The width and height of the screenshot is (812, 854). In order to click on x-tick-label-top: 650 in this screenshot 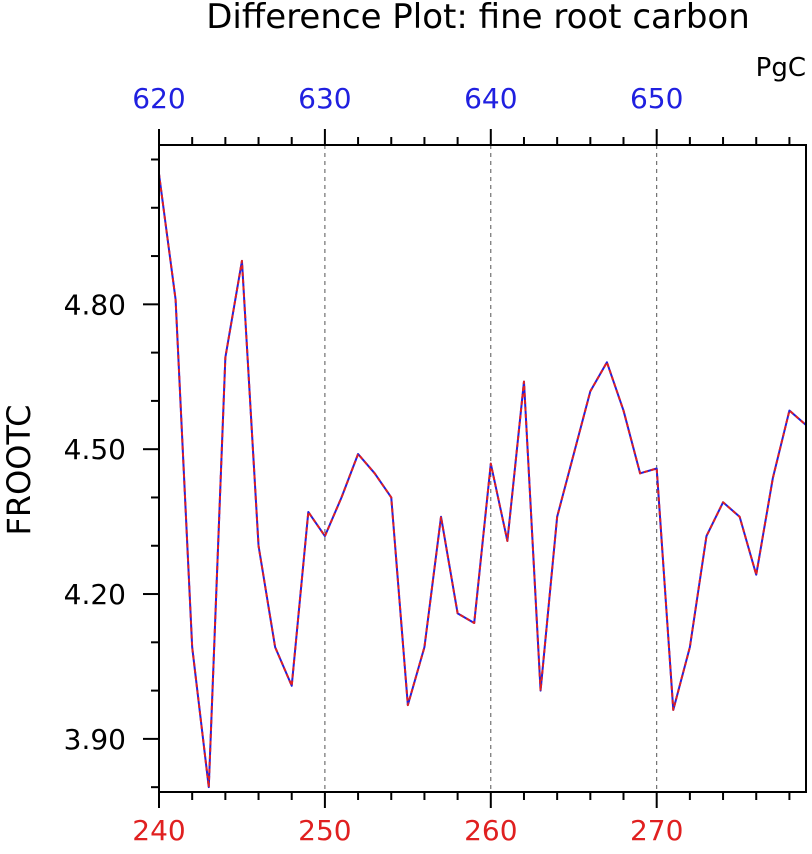, I will do `click(656, 98)`.